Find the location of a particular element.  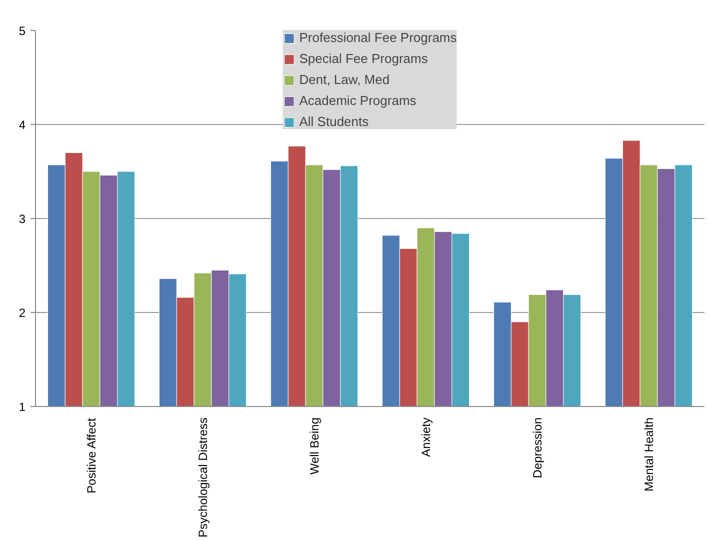

y-tick-label: 5 is located at coordinates (22, 31).